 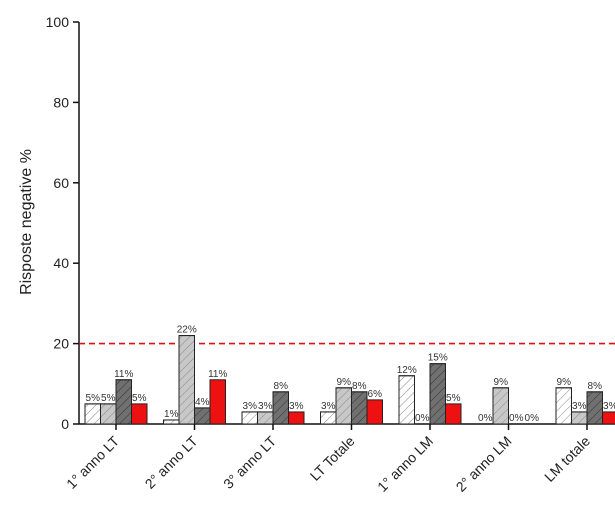 What do you see at coordinates (438, 358) in the screenshot?
I see `data-label: 15%` at bounding box center [438, 358].